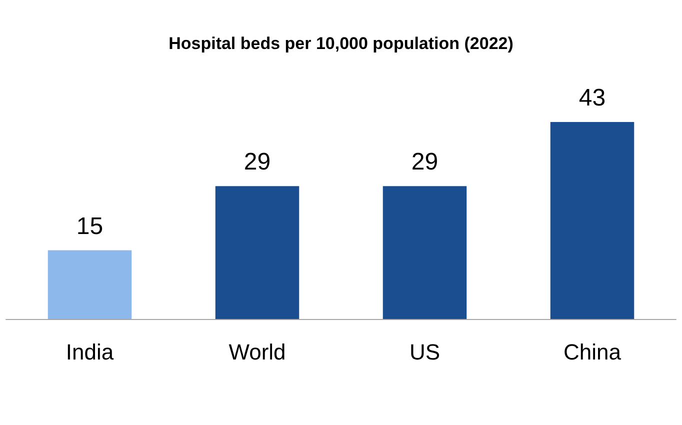  What do you see at coordinates (90, 352) in the screenshot?
I see `x-tick-label: India` at bounding box center [90, 352].